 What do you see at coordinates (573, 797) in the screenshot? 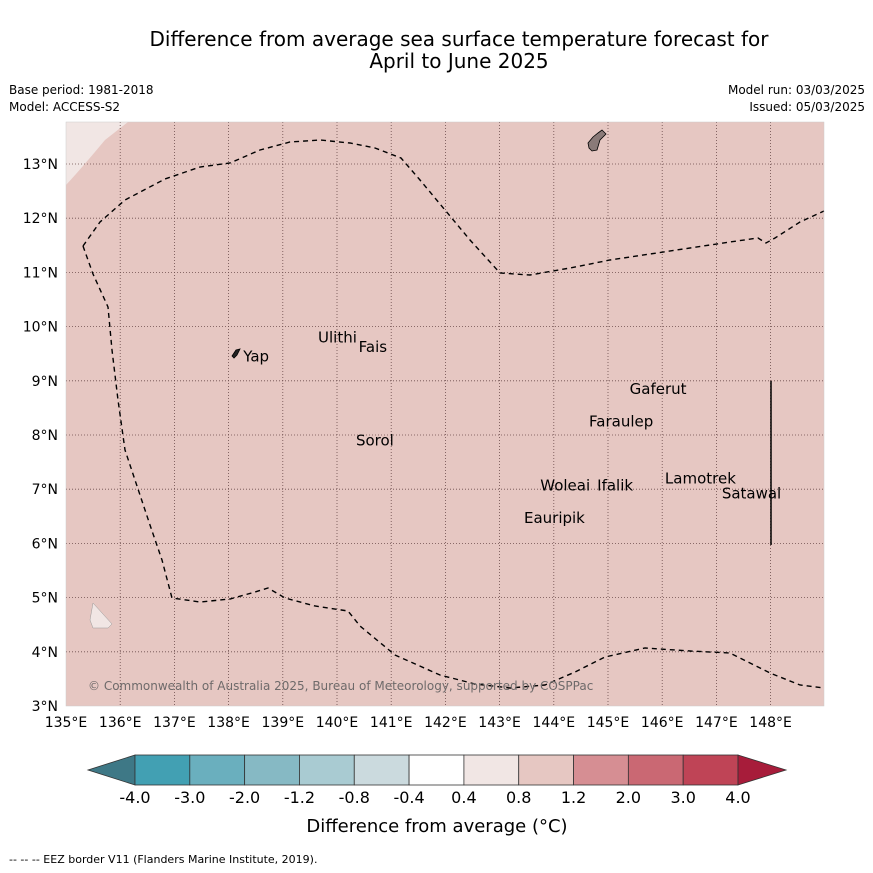
I see `colorbar-tick-label: 1.2` at bounding box center [573, 797].